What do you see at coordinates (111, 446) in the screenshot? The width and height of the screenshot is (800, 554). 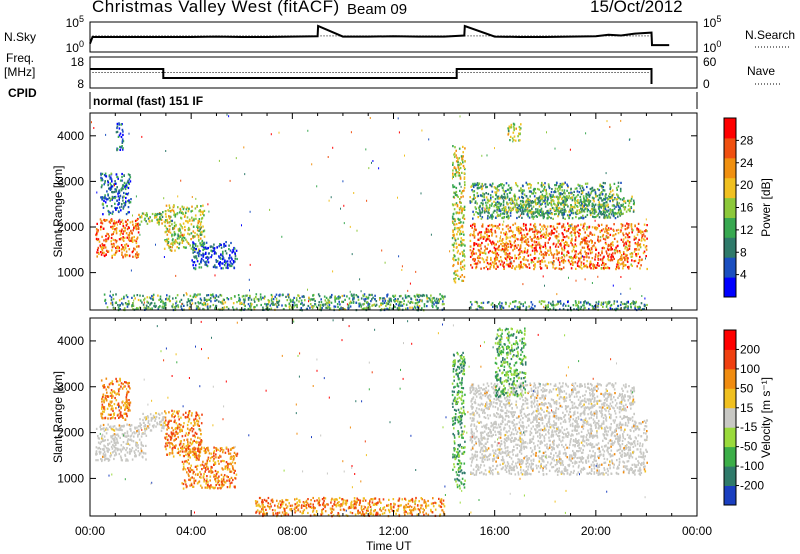 I see `velocity-echo` at bounding box center [111, 446].